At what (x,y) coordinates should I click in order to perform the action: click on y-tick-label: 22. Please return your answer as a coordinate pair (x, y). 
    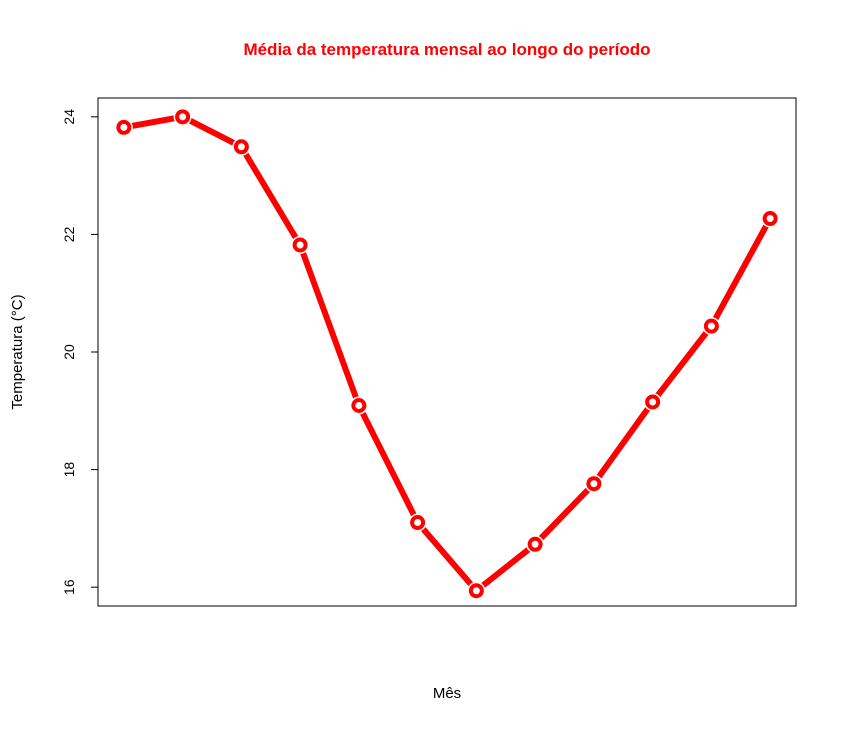
    Looking at the image, I should click on (69, 234).